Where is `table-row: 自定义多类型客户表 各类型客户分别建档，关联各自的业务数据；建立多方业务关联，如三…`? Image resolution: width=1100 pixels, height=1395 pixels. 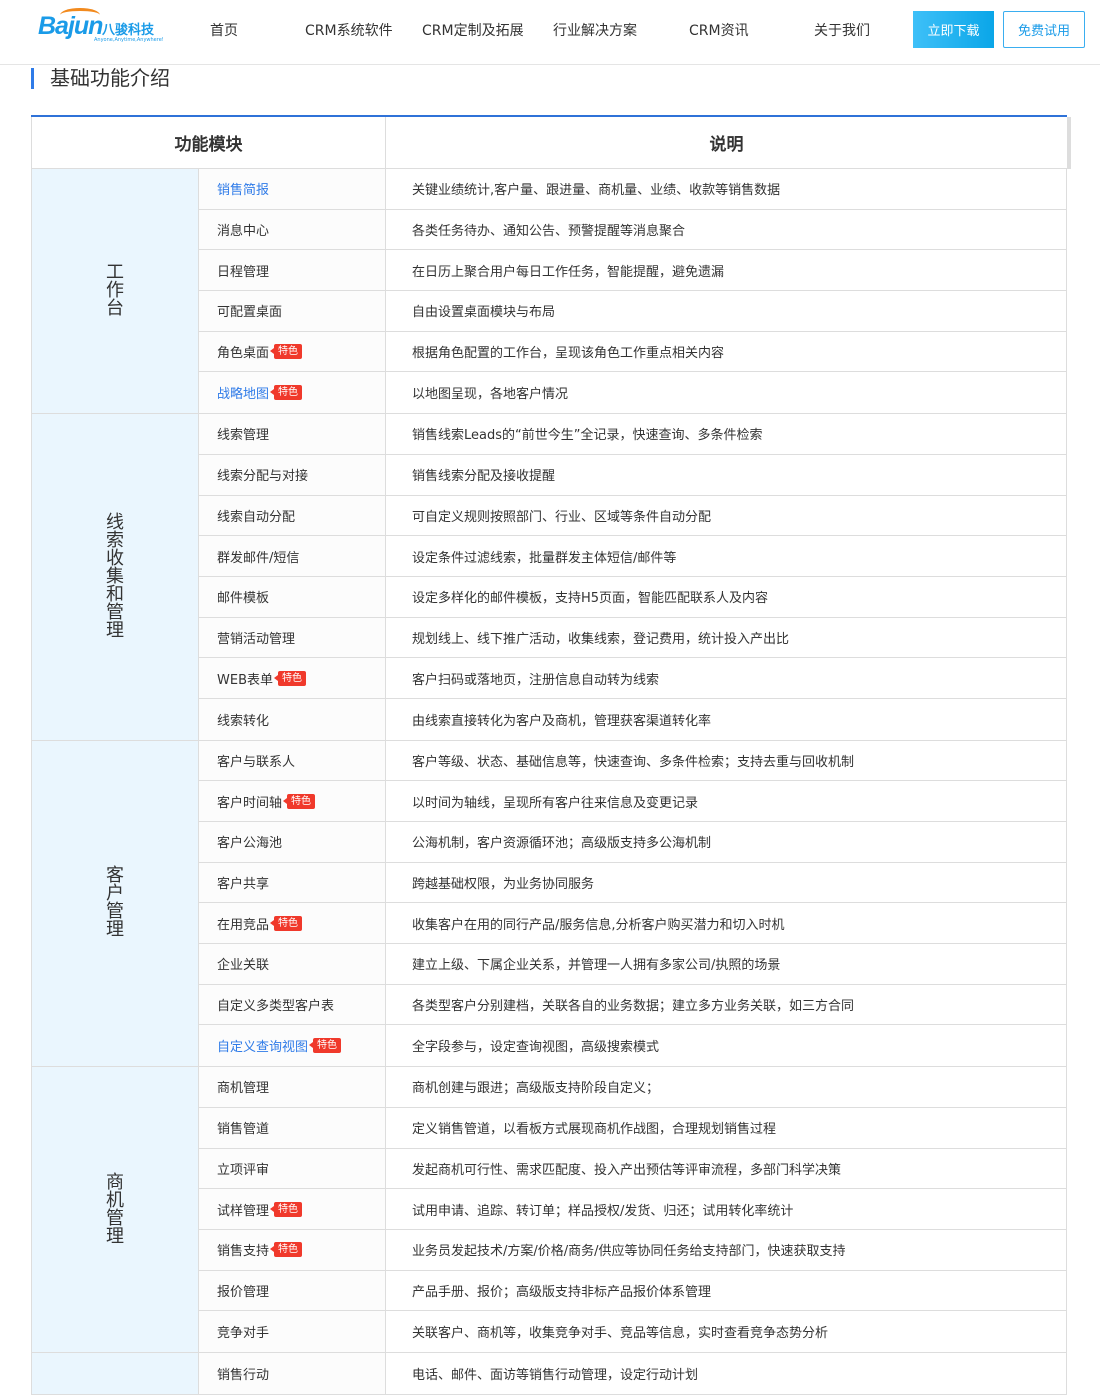
table-row: 自定义多类型客户表 各类型客户分别建档，关联各自的业务数据；建立多方业务关联，如三… is located at coordinates (632, 1005).